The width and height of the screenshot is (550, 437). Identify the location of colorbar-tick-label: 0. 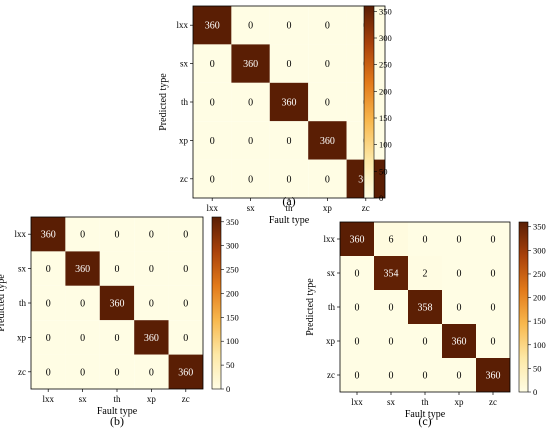
(381, 198).